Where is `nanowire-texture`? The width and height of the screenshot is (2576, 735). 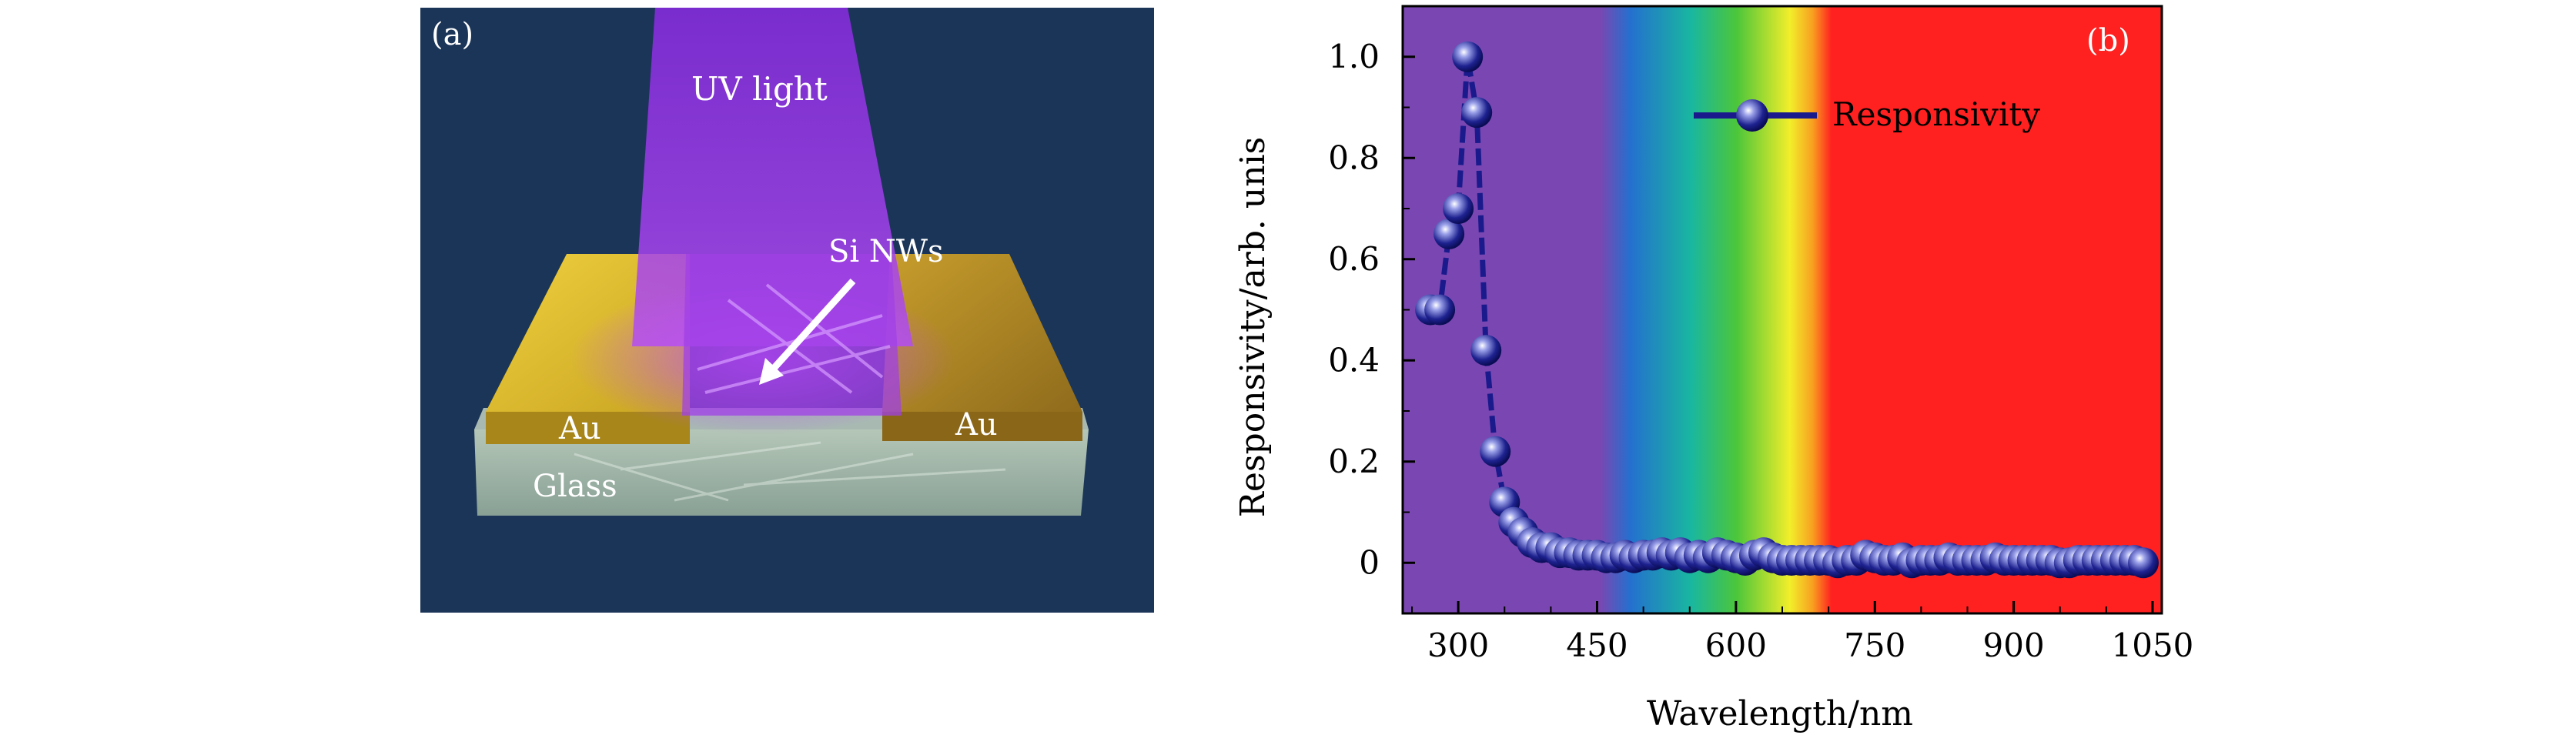
nanowire-texture is located at coordinates (790, 472).